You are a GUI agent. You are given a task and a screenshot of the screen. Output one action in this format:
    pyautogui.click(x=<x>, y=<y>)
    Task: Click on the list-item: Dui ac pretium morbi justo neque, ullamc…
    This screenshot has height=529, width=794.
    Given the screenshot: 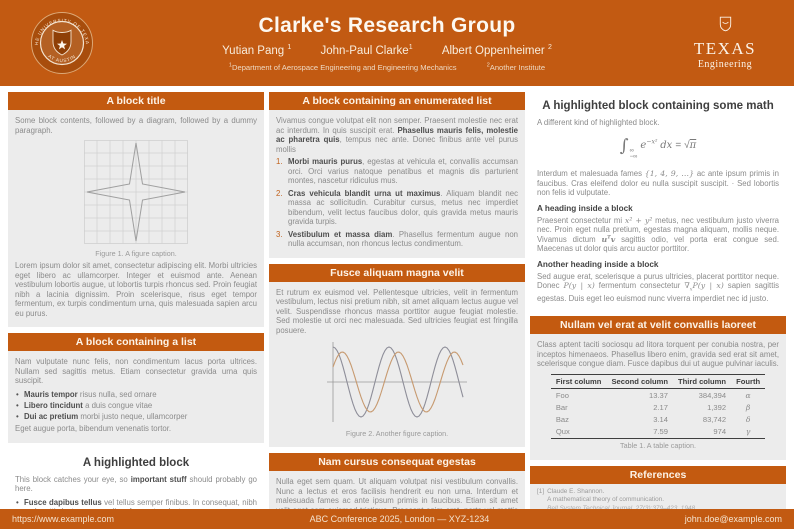 What is the action you would take?
    pyautogui.click(x=136, y=417)
    